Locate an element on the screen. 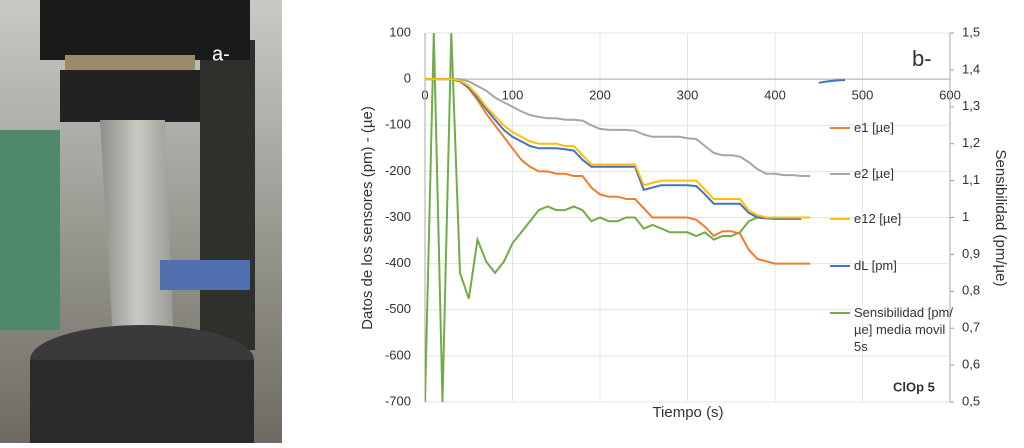 The height and width of the screenshot is (448, 1024). y-tick-label: 0 is located at coordinates (407, 78).